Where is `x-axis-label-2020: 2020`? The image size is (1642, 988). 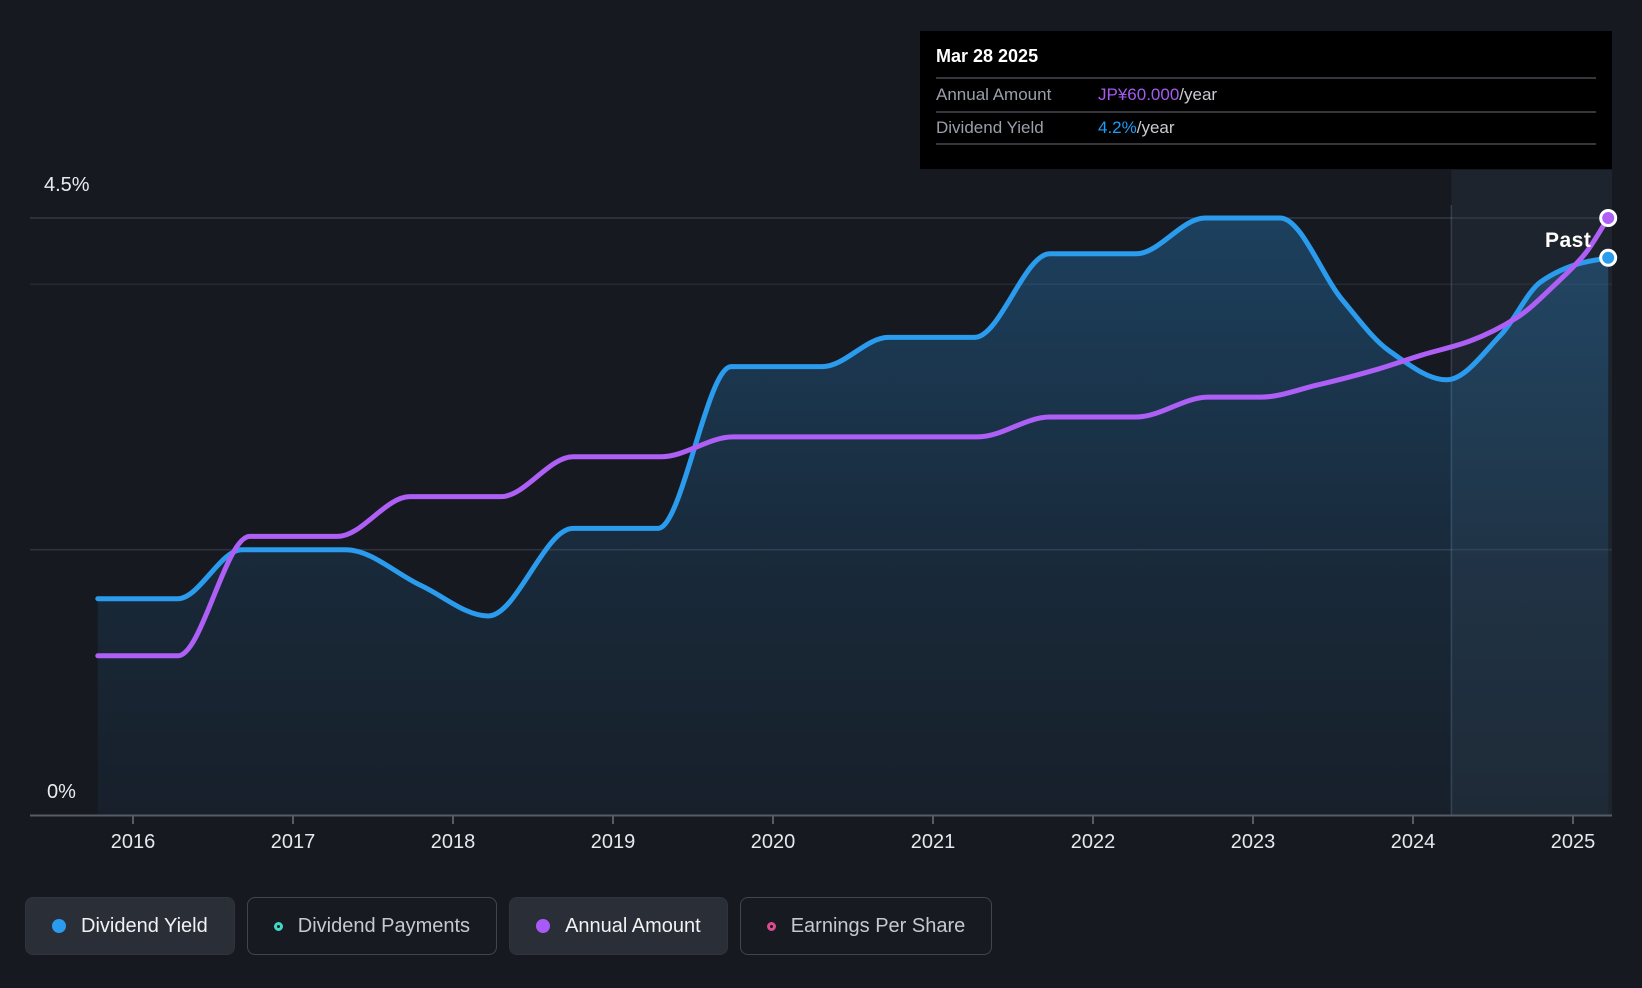
x-axis-label-2020: 2020 is located at coordinates (773, 842).